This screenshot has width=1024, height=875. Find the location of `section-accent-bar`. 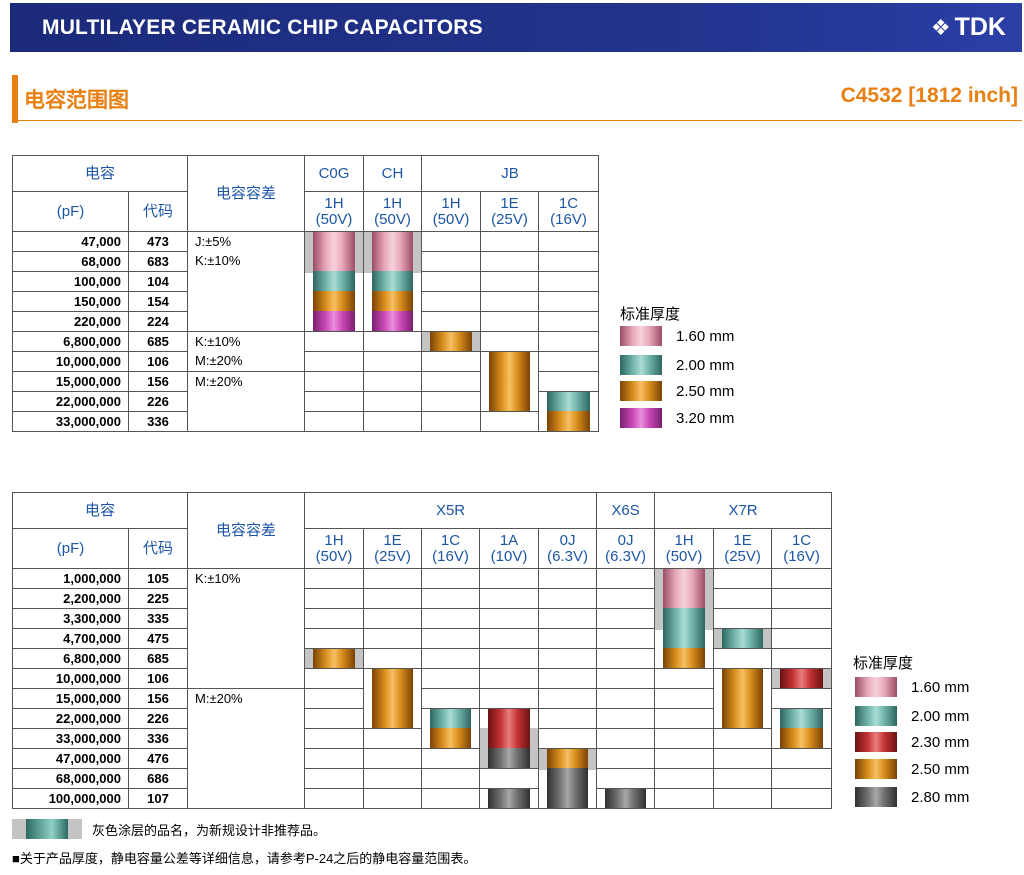

section-accent-bar is located at coordinates (15, 99).